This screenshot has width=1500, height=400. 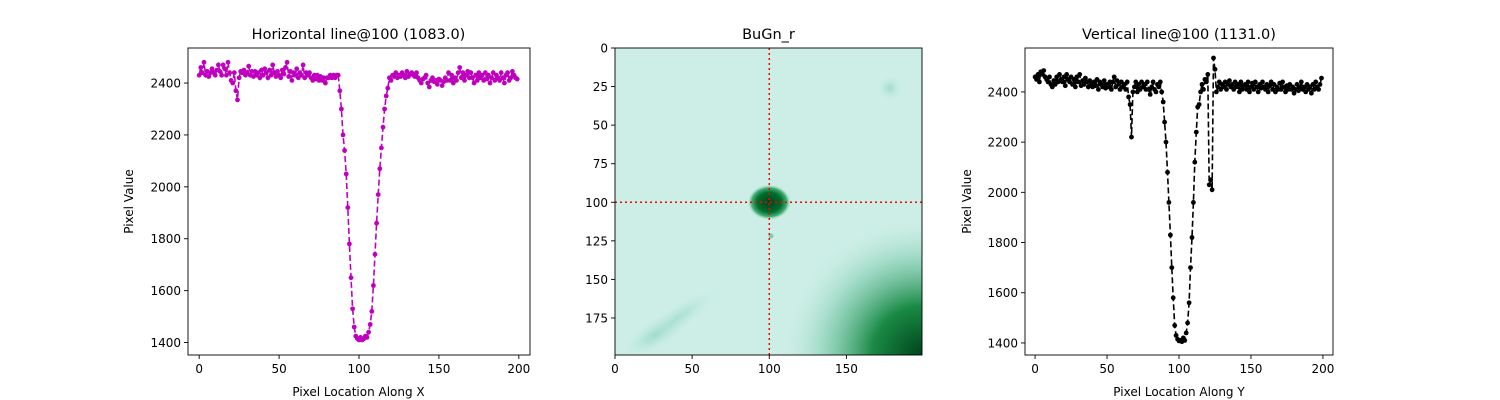 I want to click on x-tick-label: 200, so click(x=518, y=369).